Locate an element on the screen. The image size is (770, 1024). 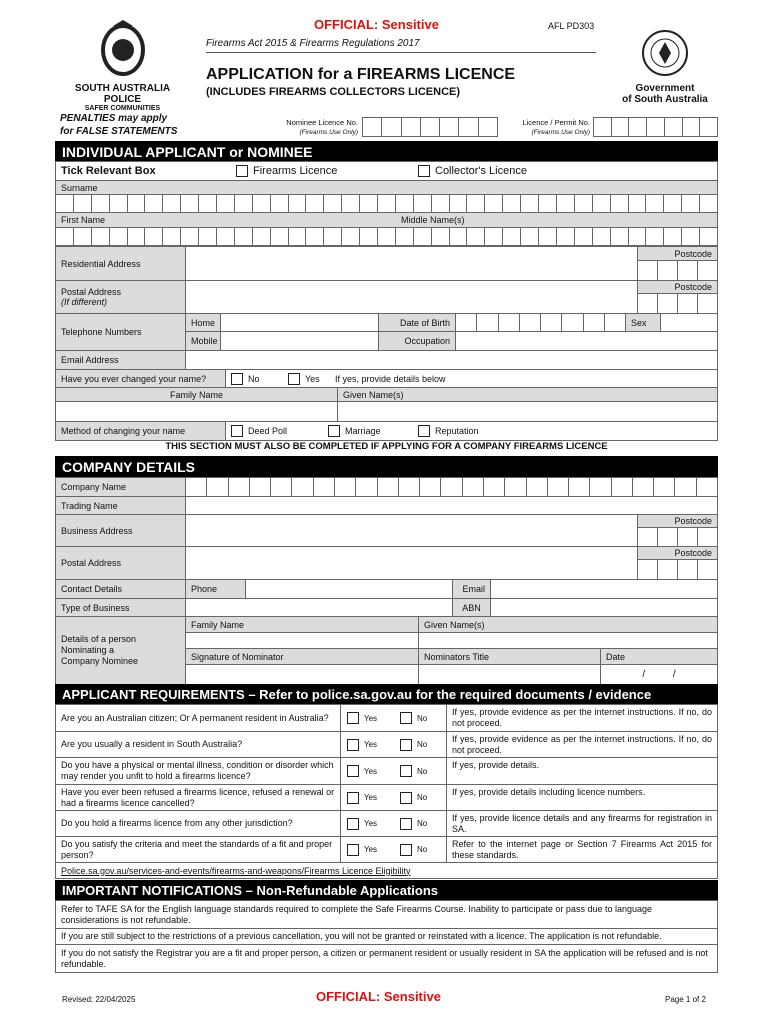
firearms-licence-checkbox is located at coordinates (242, 171).